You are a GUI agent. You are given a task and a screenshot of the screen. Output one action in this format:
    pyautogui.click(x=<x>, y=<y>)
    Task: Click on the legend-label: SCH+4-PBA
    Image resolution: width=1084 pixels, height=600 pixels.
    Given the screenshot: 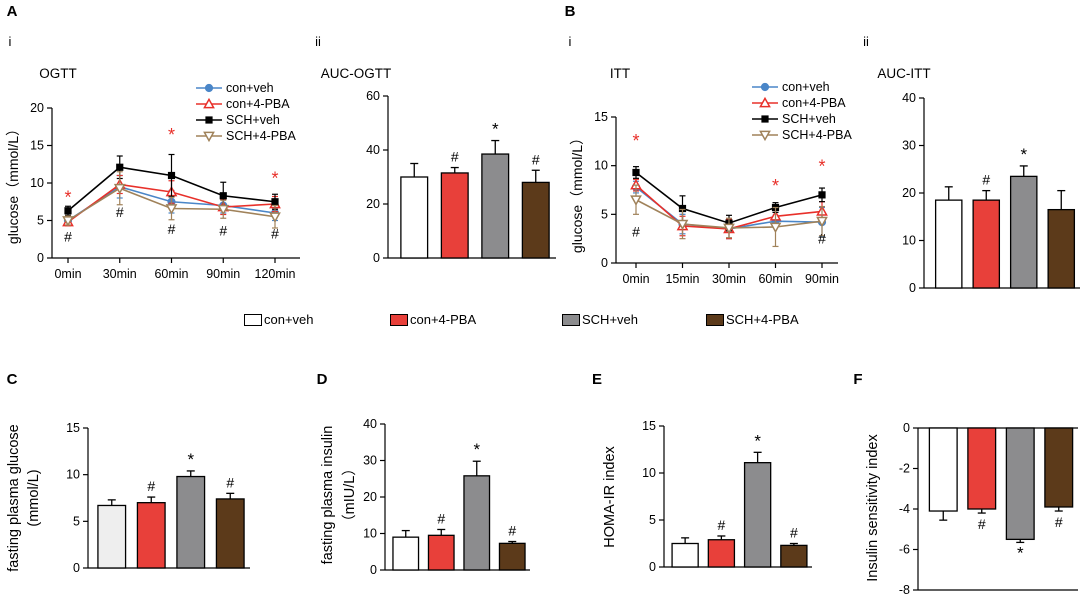 What is the action you would take?
    pyautogui.click(x=762, y=319)
    